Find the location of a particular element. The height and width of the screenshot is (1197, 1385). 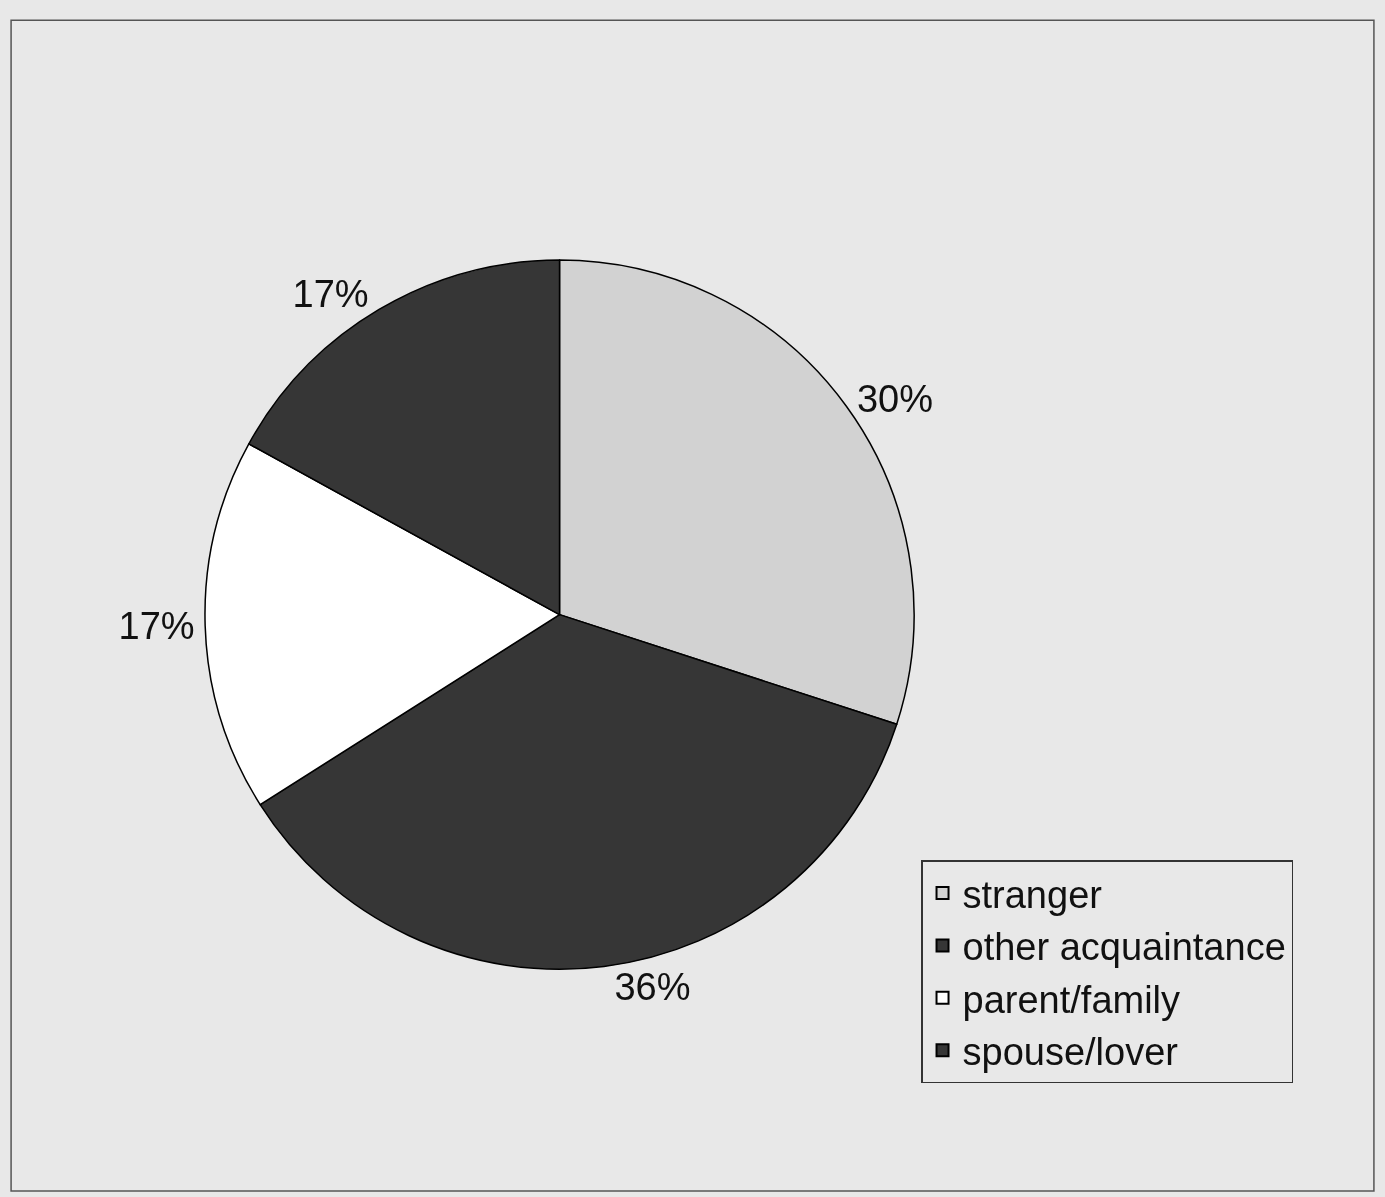

legend-label: stranger is located at coordinates (1032, 894).